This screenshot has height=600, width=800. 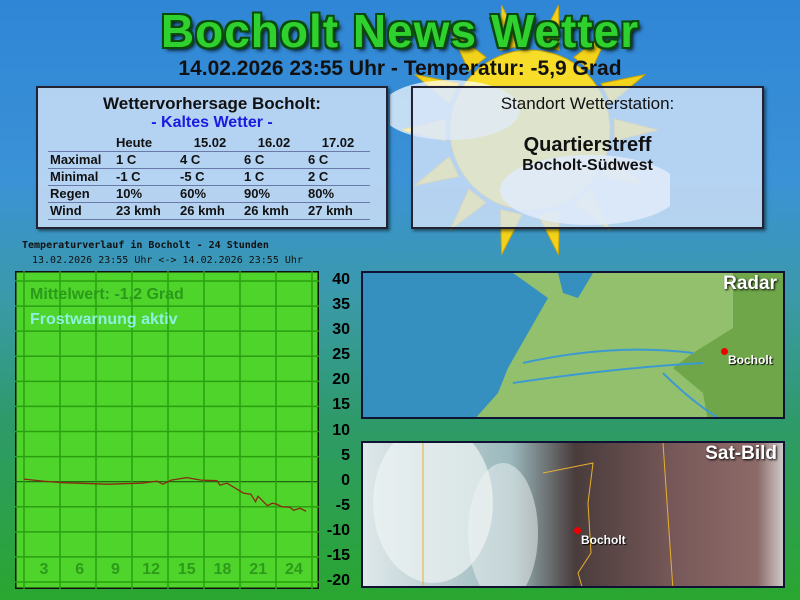 I want to click on x-tick-label: 12, so click(x=151, y=569).